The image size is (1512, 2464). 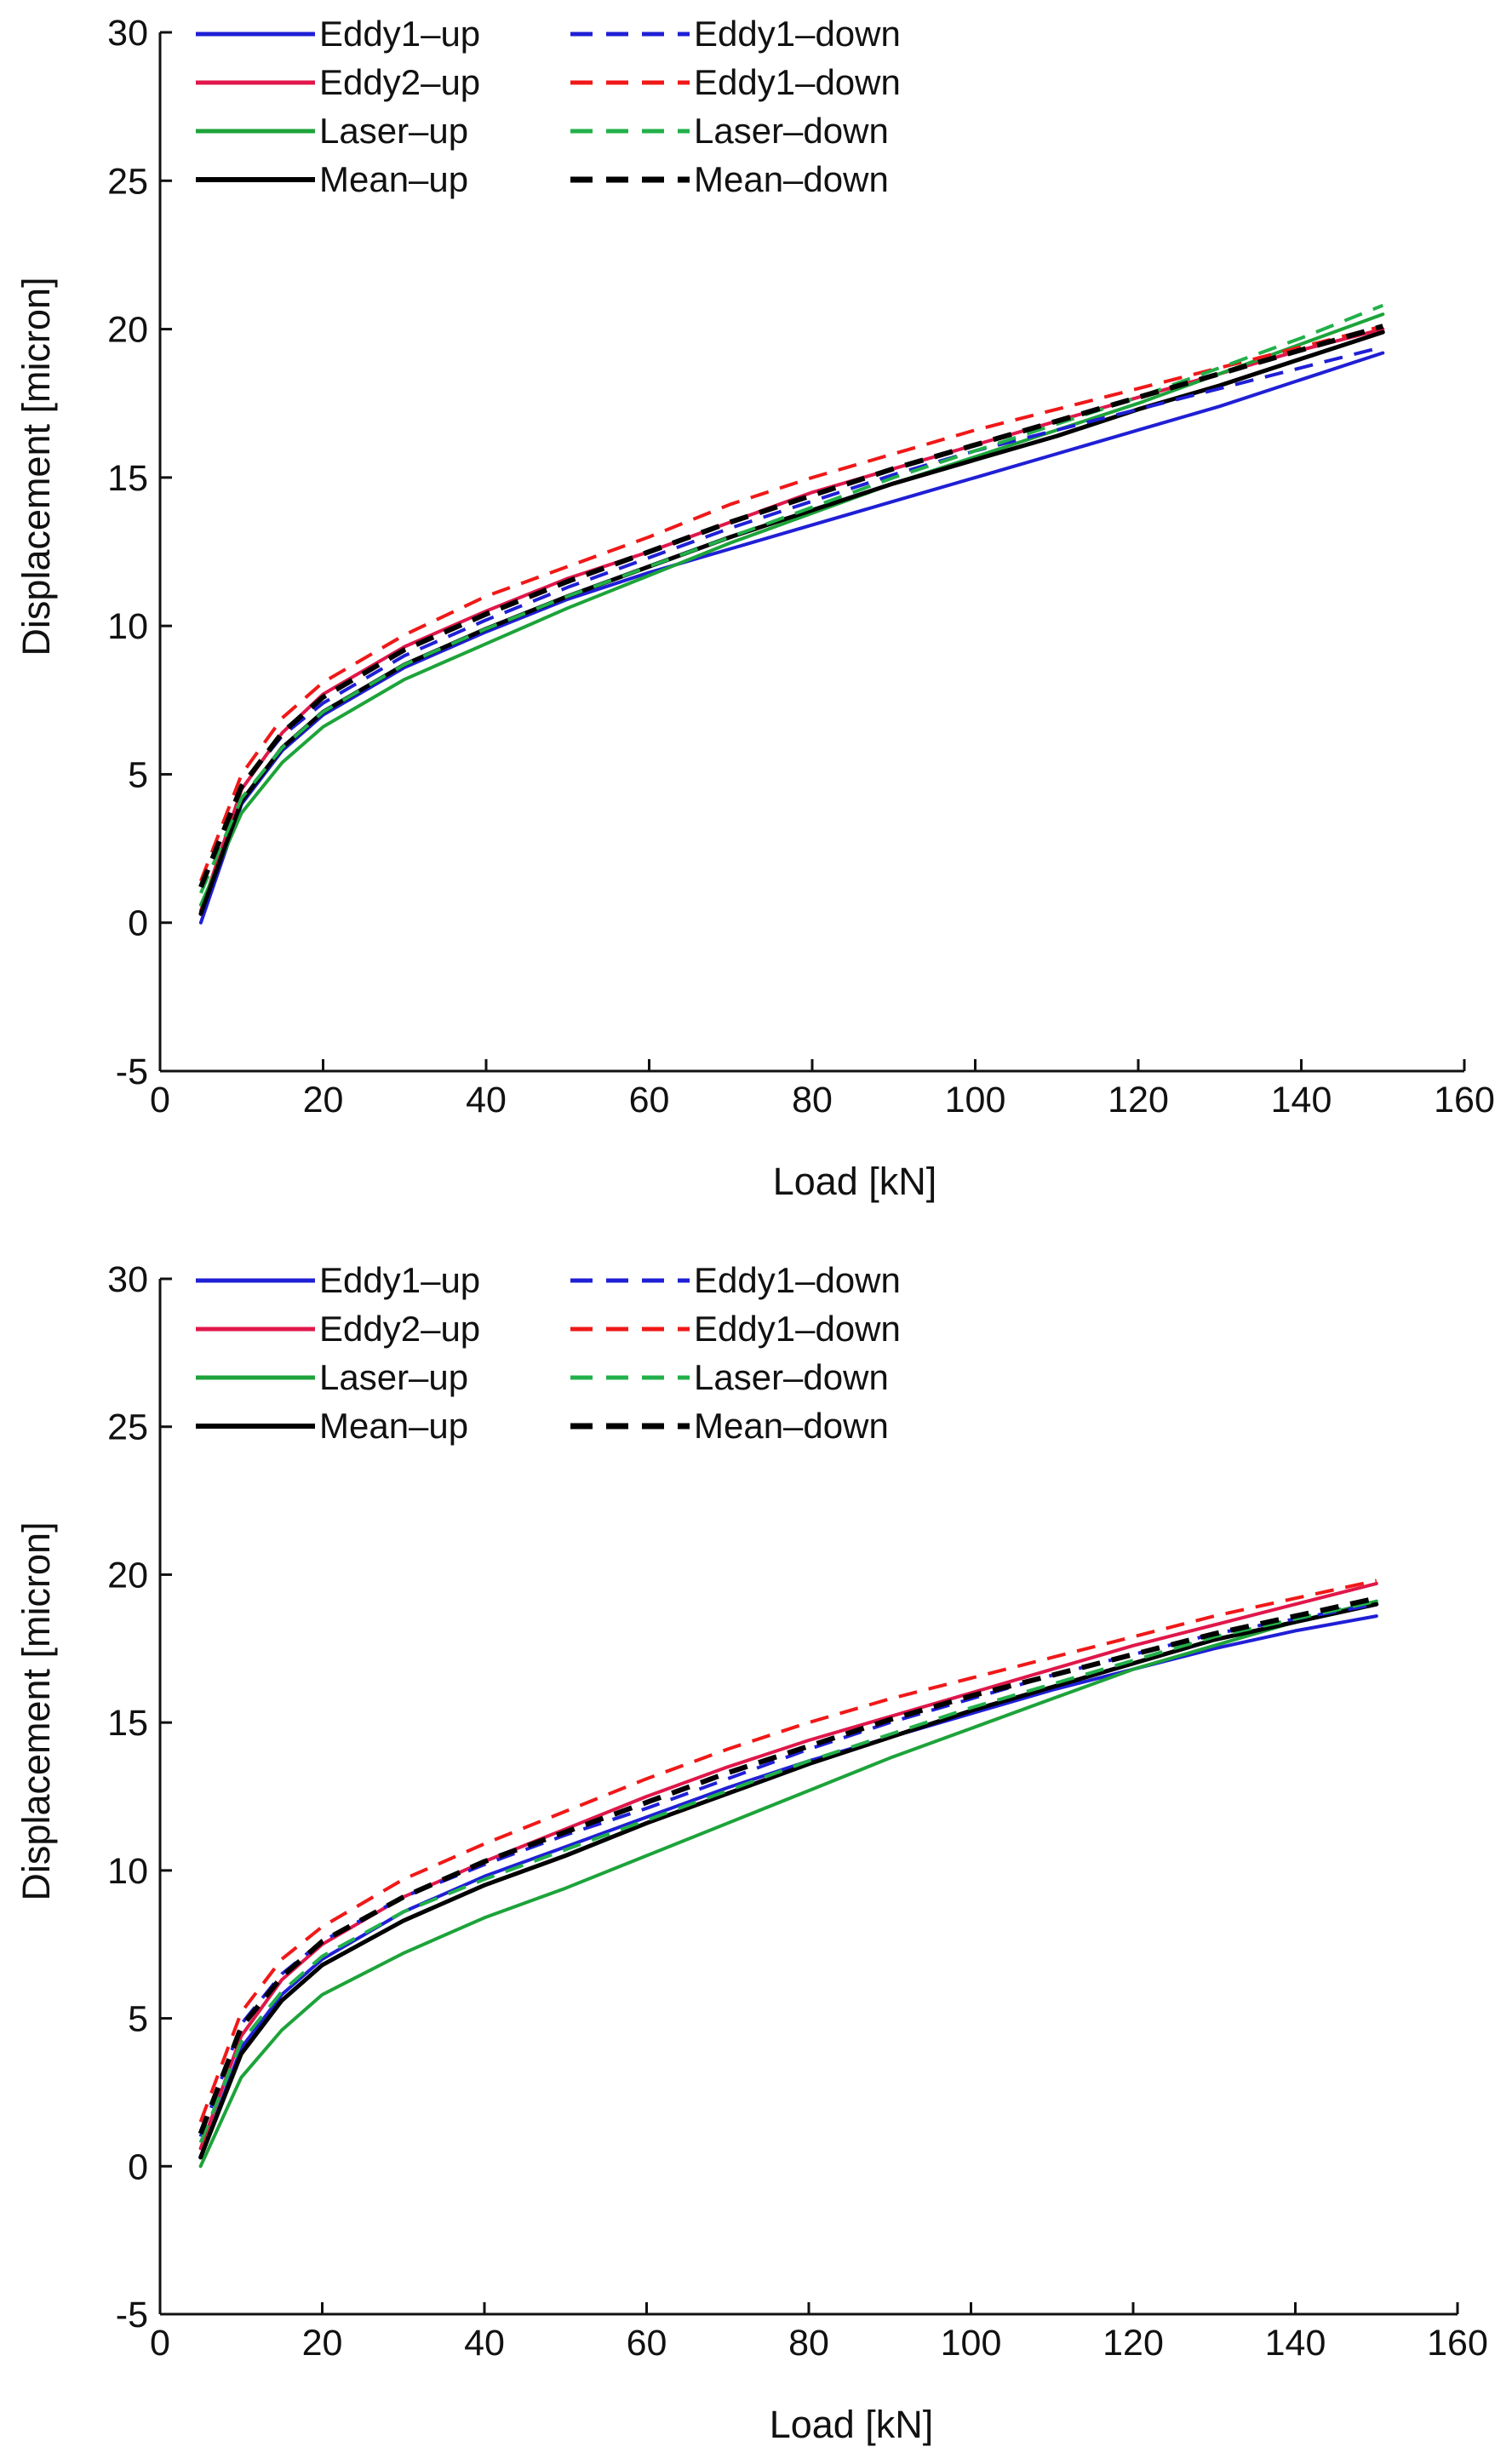 I want to click on chart1-x-tick-label: 40, so click(x=486, y=1100).